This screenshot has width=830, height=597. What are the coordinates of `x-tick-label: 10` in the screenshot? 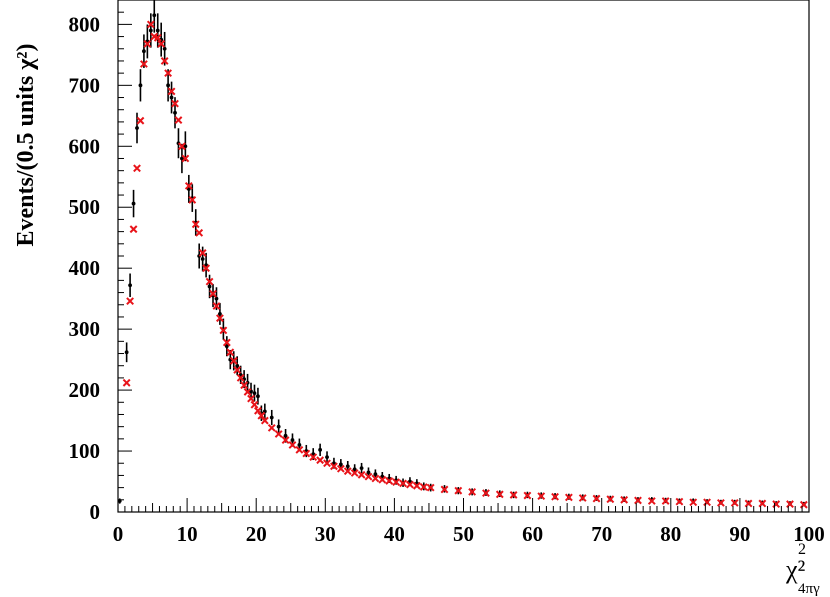 It's located at (187, 534).